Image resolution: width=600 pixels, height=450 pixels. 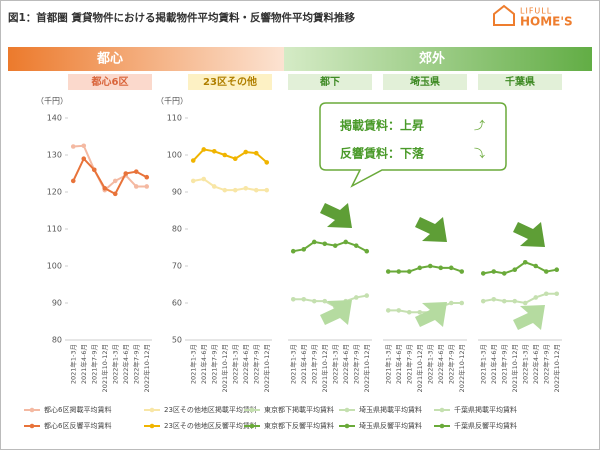 I want to click on legend-label: 東京都下反響平均賃料, so click(x=299, y=425).